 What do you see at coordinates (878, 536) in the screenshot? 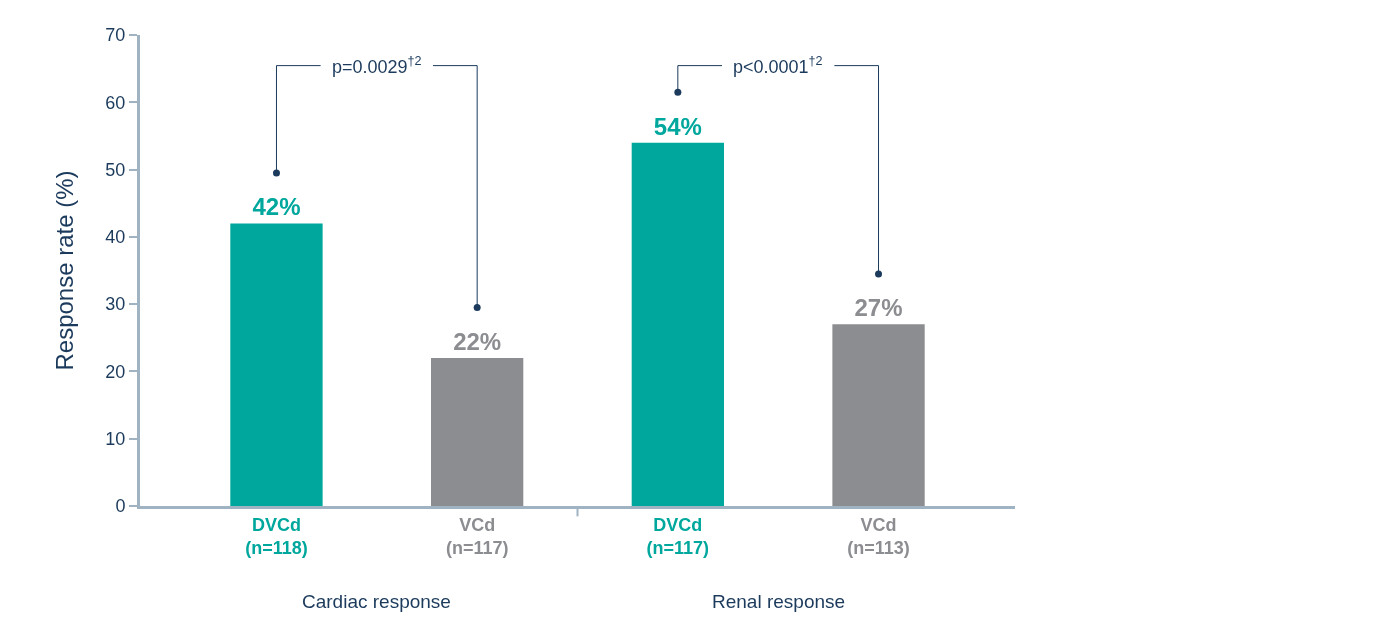
I see `x-tick-label: VCd (n=113)` at bounding box center [878, 536].